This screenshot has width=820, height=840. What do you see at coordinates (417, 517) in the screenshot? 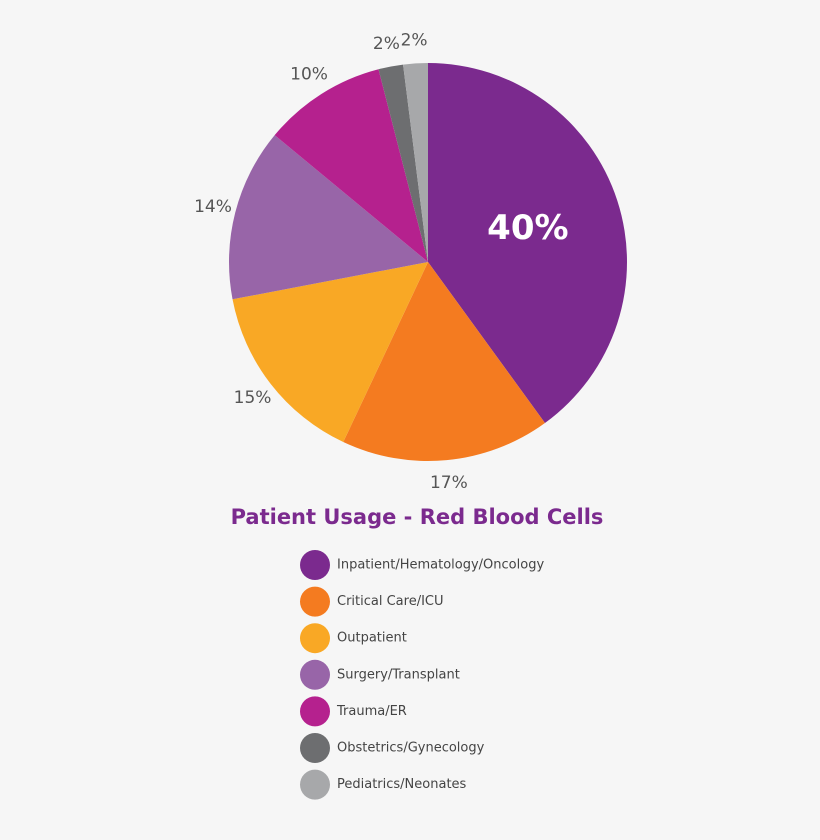
I see `chart-title: Patient Usage - Red Blood Cells` at bounding box center [417, 517].